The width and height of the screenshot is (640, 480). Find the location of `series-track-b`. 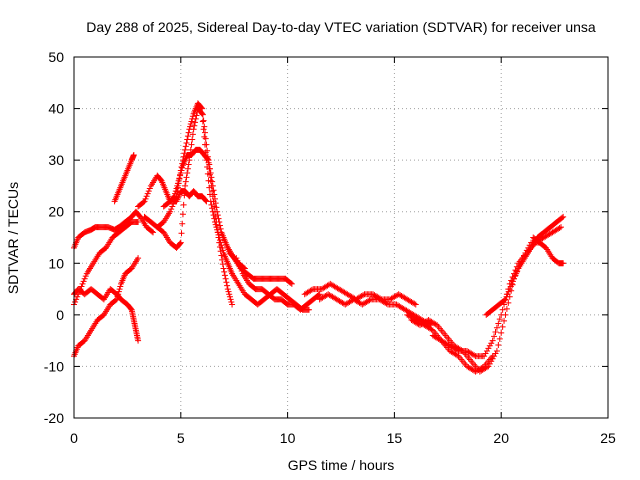

series-track-b is located at coordinates (106, 263).